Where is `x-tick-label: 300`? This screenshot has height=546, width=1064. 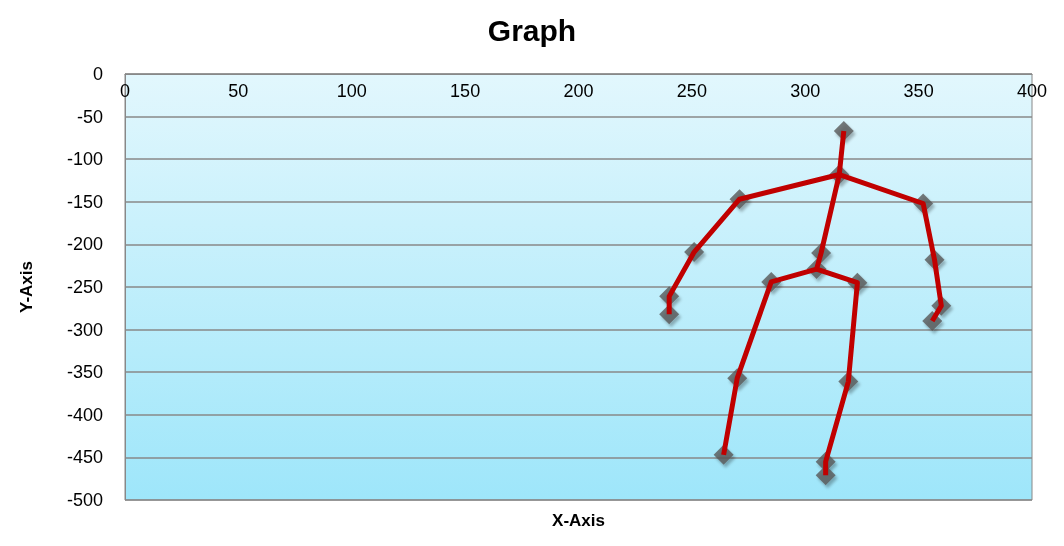
x-tick-label: 300 is located at coordinates (805, 91).